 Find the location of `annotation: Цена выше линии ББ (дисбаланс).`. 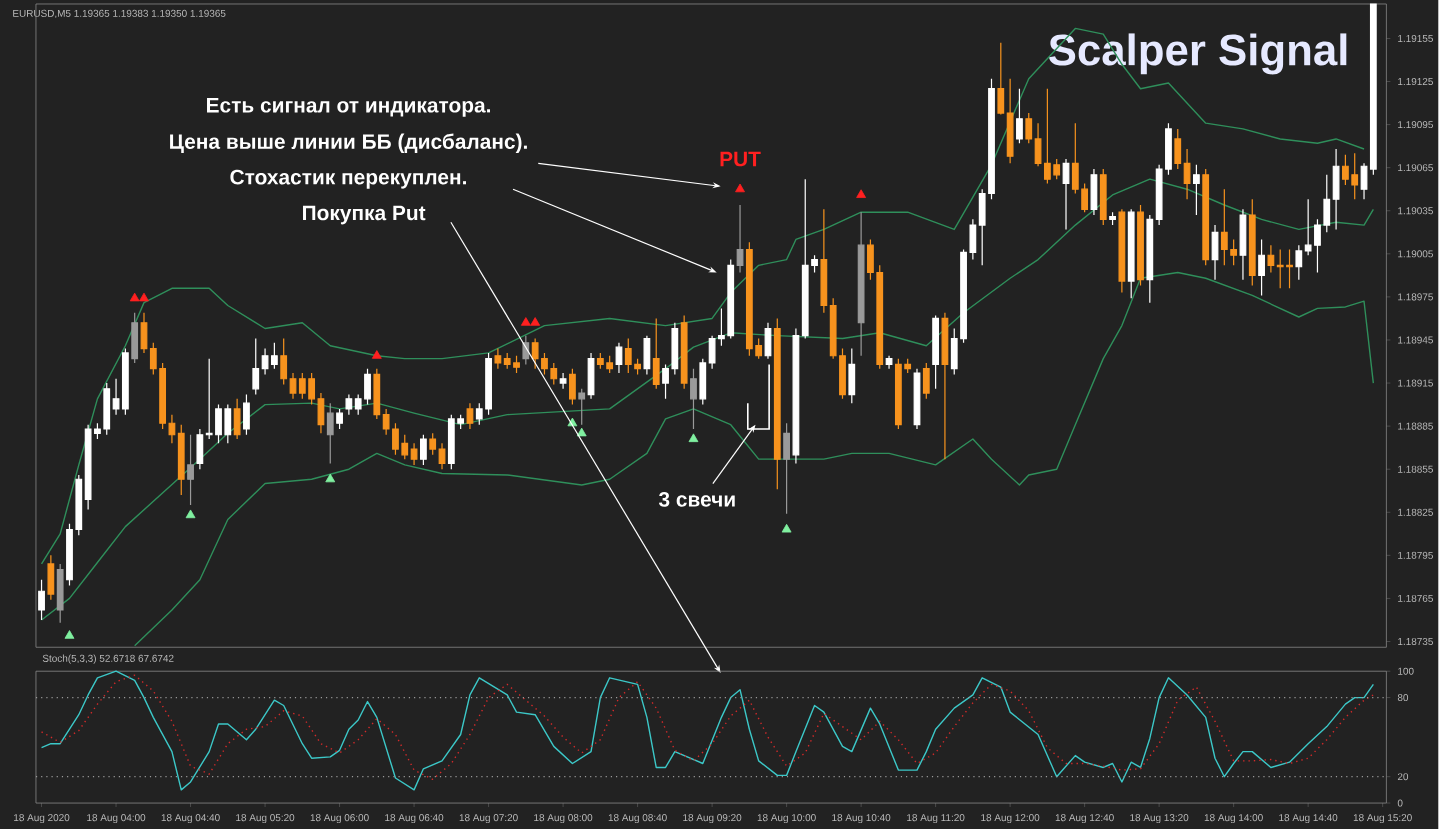

annotation: Цена выше линии ББ (дисбаланс). is located at coordinates (348, 143).